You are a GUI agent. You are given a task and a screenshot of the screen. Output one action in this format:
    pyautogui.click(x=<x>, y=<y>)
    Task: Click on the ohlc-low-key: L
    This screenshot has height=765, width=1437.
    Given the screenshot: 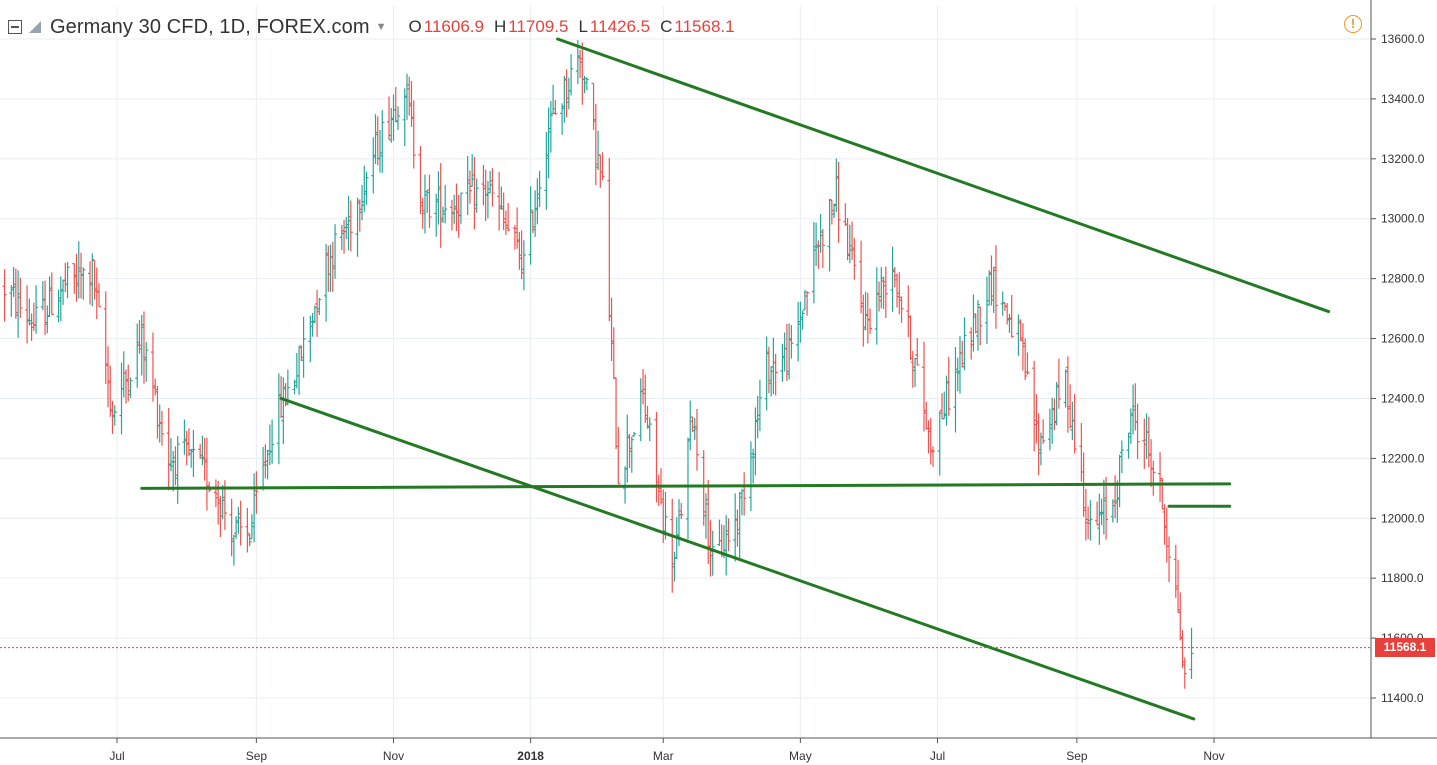 What is the action you would take?
    pyautogui.click(x=583, y=26)
    